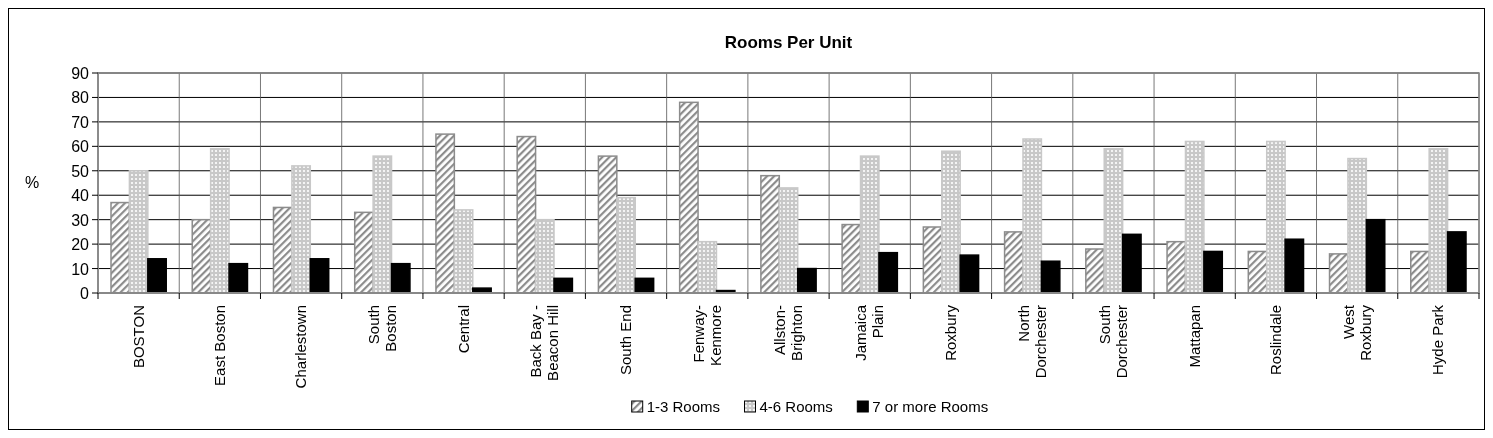 This screenshot has width=1493, height=438. Describe the element at coordinates (138, 337) in the screenshot. I see `x-tick-label: BOSTON` at that location.